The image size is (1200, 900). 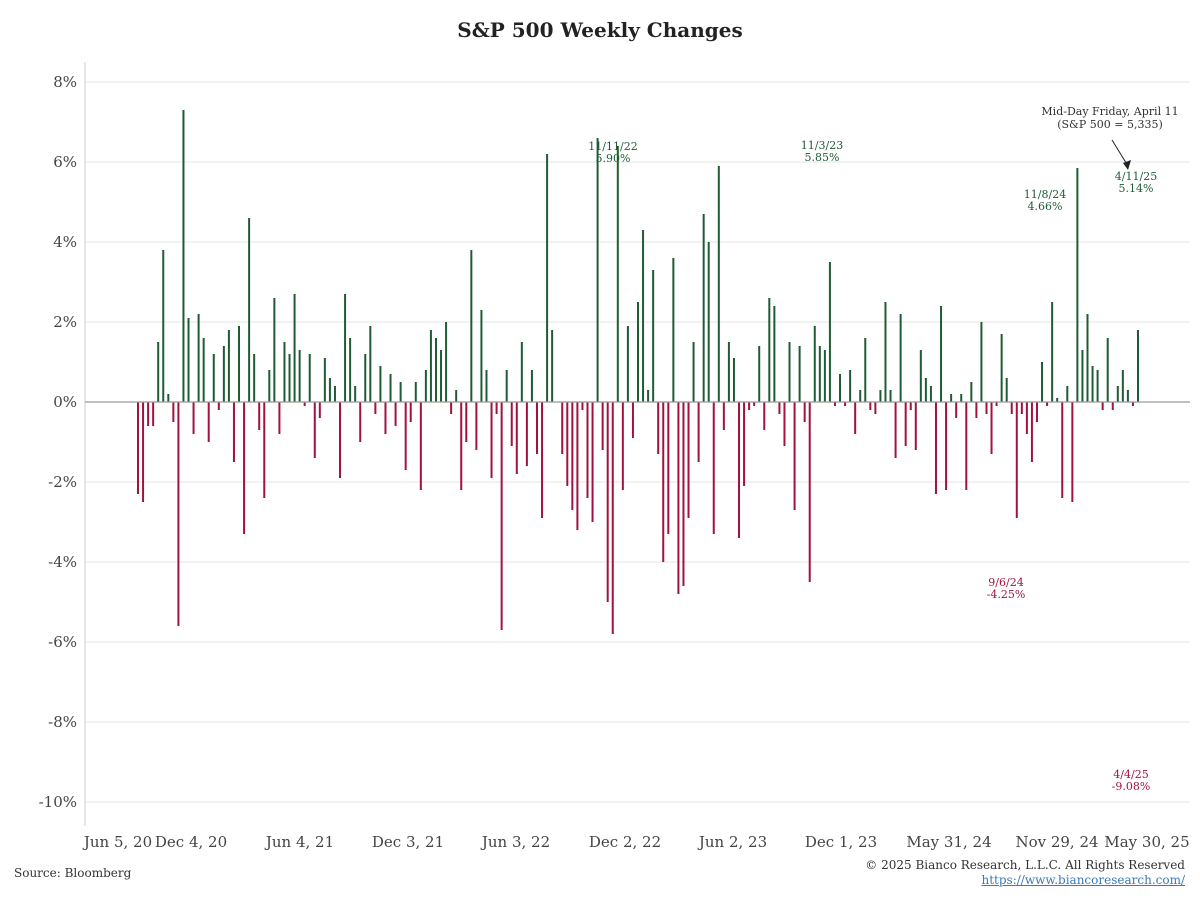 I want to click on x-tick-label: May 31, 24, so click(x=948, y=842).